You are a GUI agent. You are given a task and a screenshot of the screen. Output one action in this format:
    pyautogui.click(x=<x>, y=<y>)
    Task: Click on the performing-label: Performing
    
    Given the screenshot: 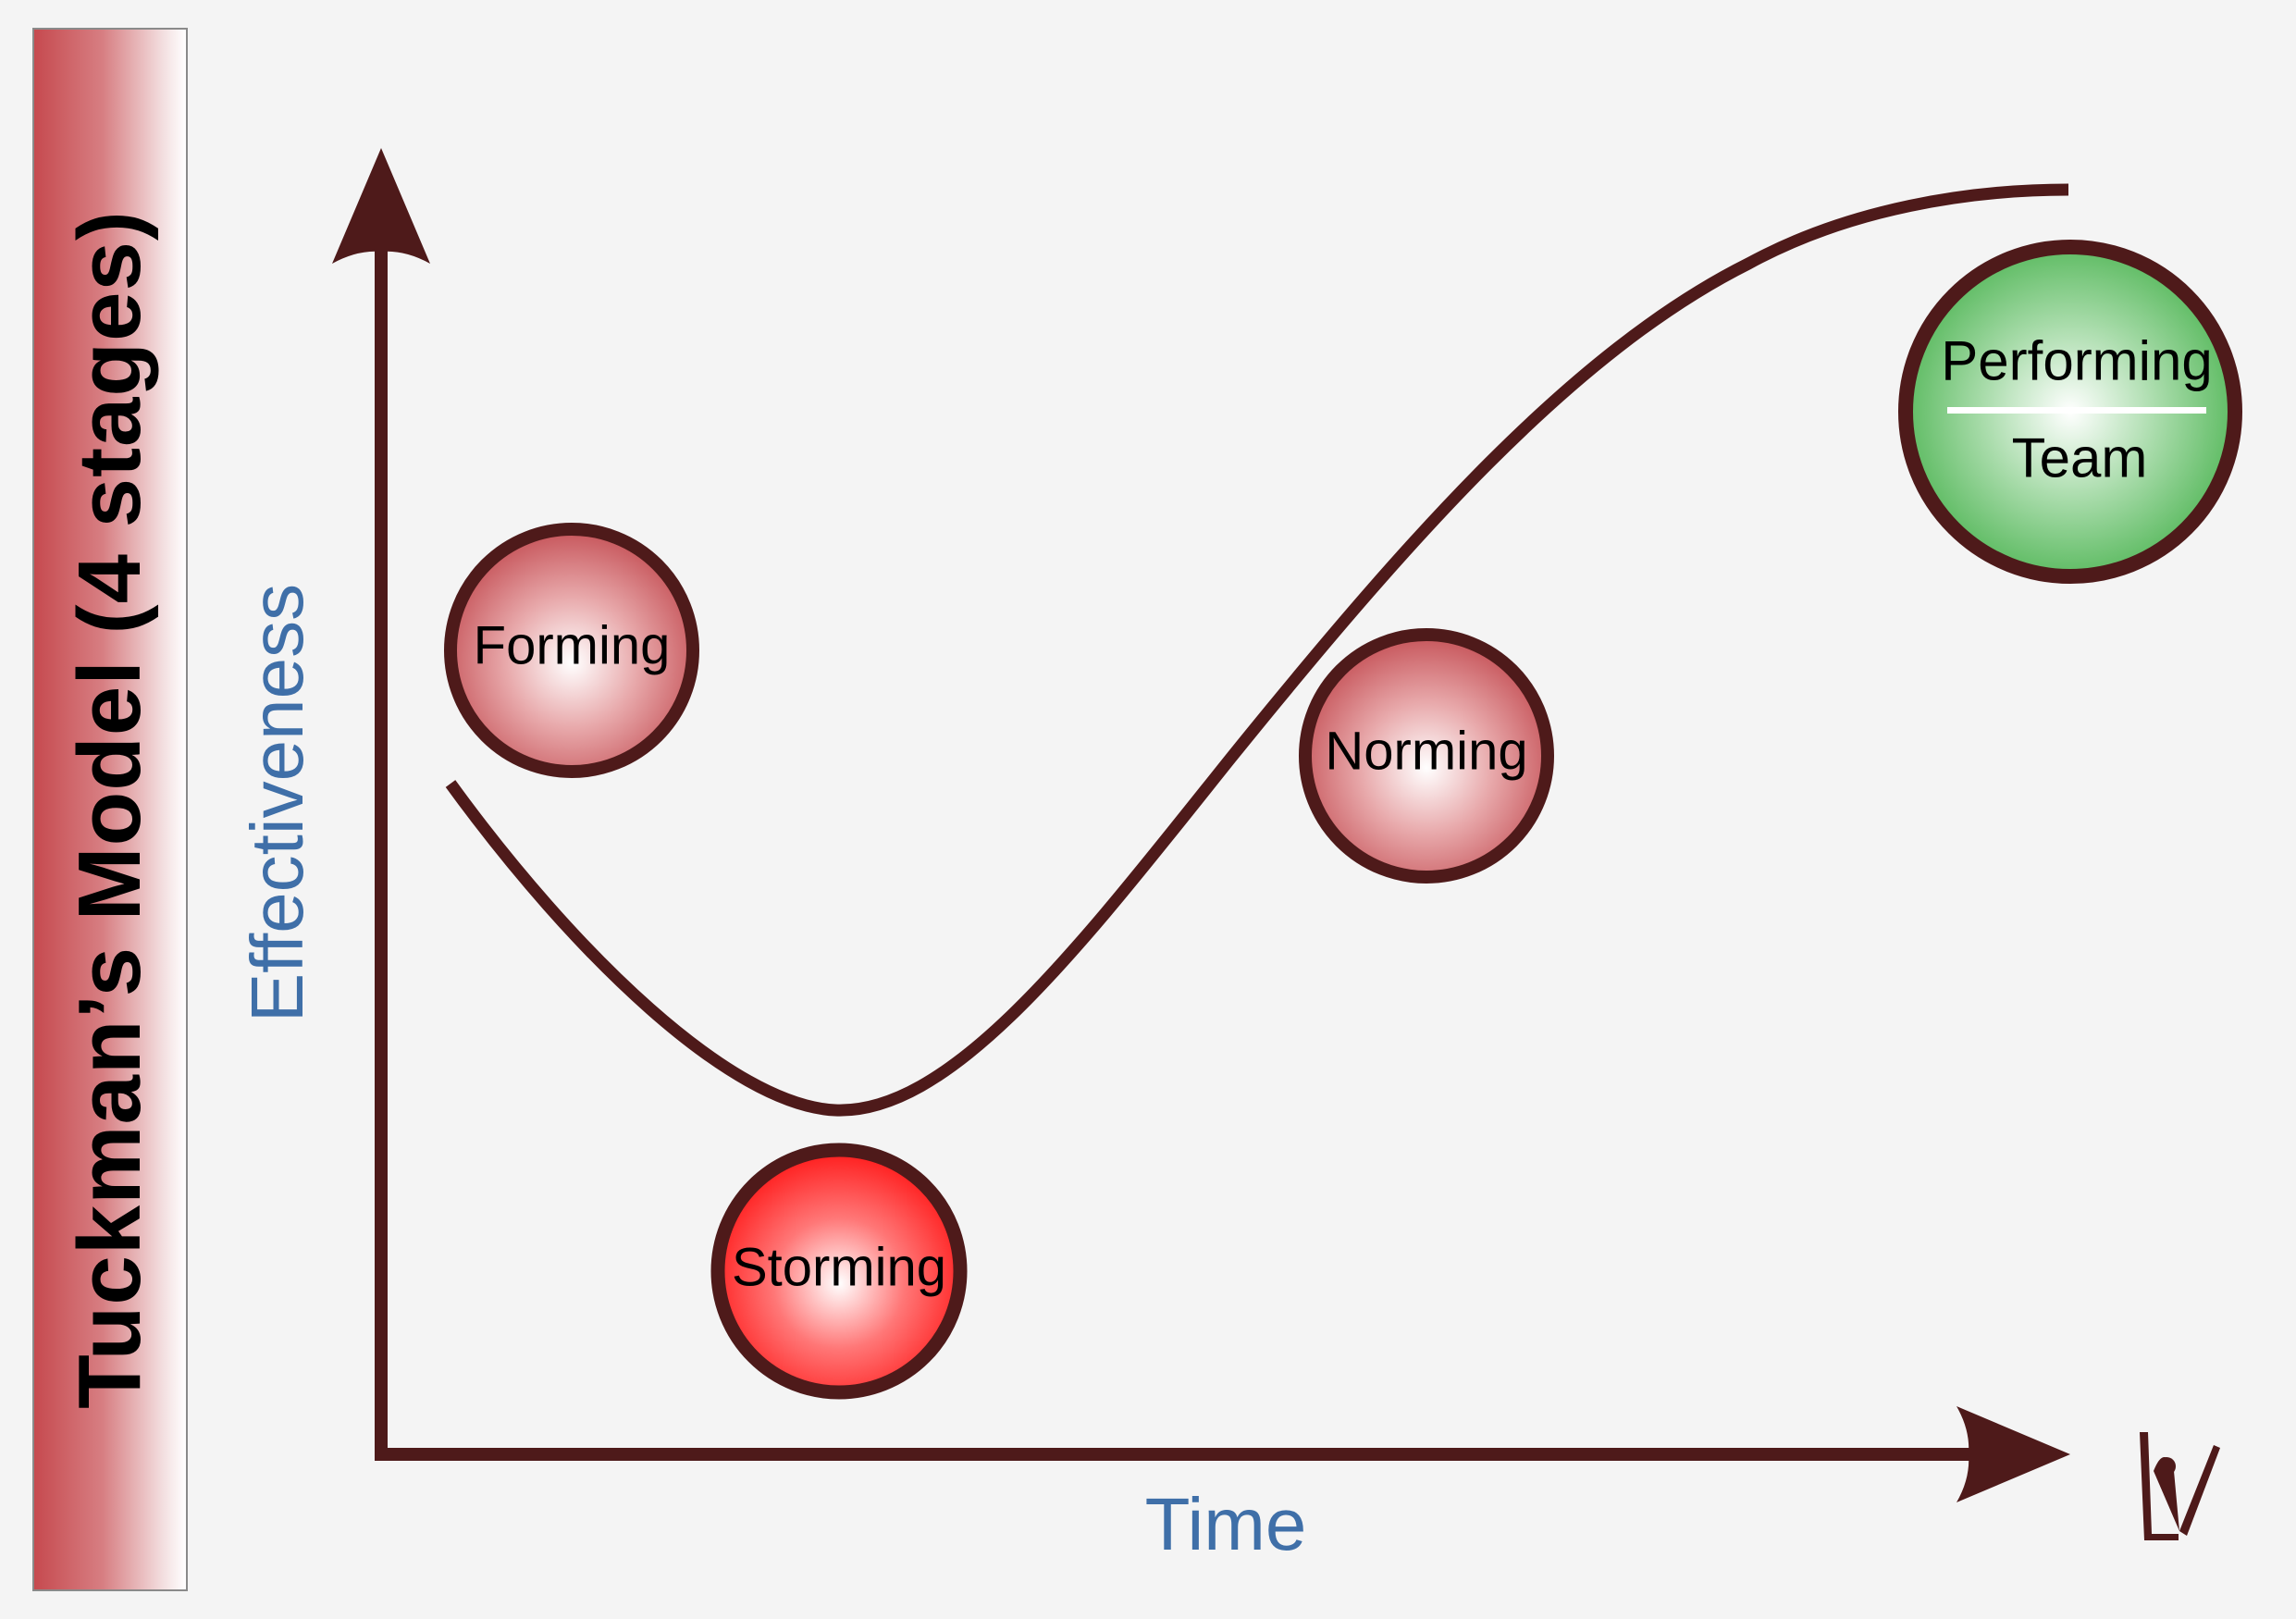 What is the action you would take?
    pyautogui.click(x=2077, y=360)
    